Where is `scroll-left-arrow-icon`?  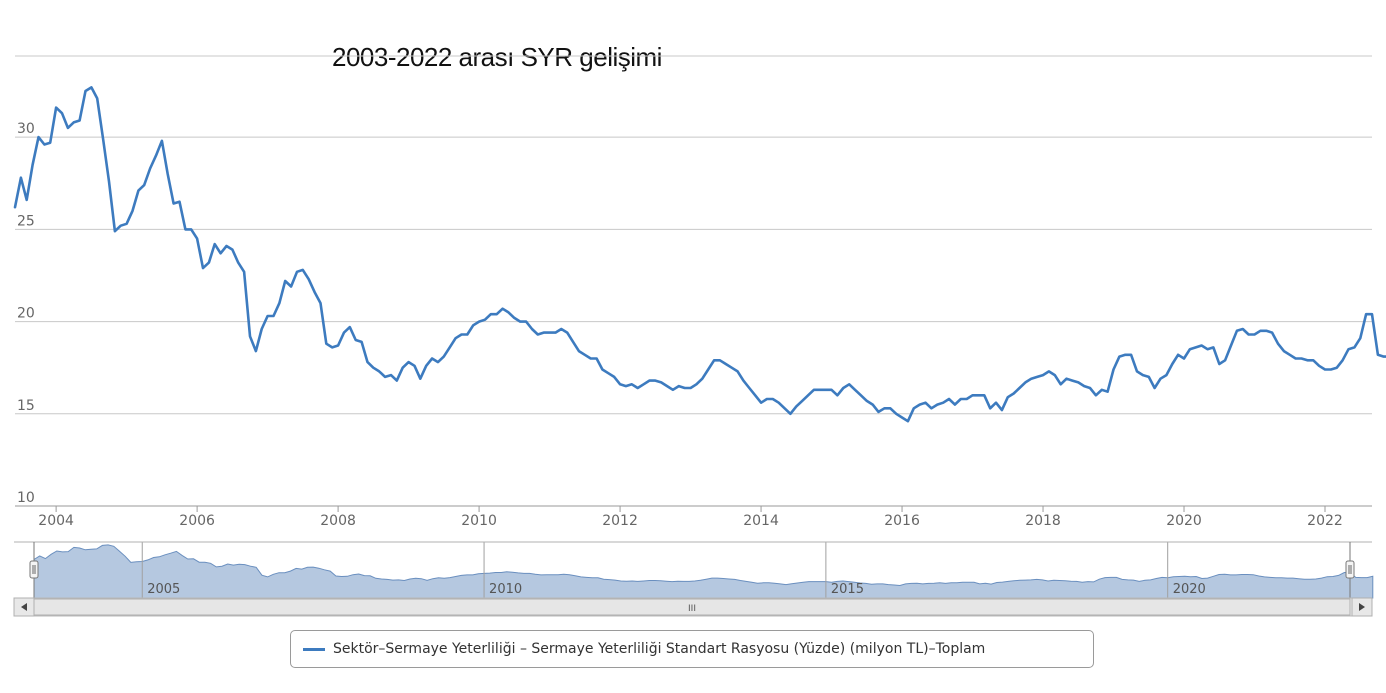 scroll-left-arrow-icon is located at coordinates (24, 607).